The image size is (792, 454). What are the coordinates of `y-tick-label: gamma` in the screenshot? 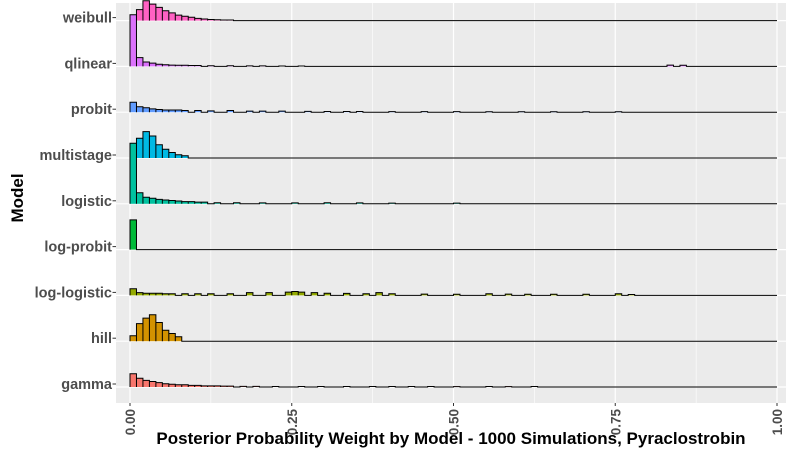 It's located at (87, 385).